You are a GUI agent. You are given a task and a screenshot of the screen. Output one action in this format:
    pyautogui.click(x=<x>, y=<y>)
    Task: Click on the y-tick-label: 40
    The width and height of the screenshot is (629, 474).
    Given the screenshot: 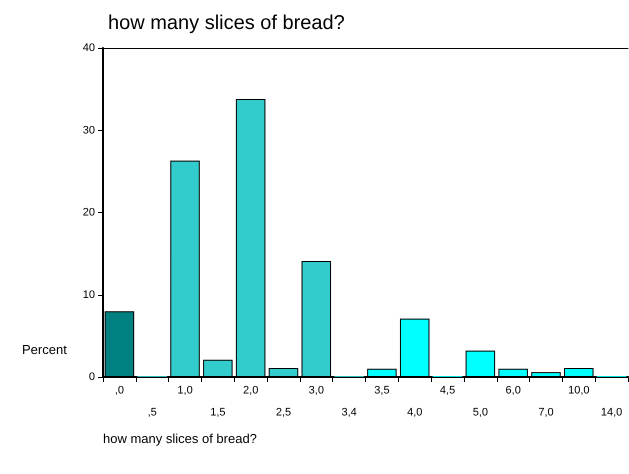 What is the action you would take?
    pyautogui.click(x=88, y=48)
    